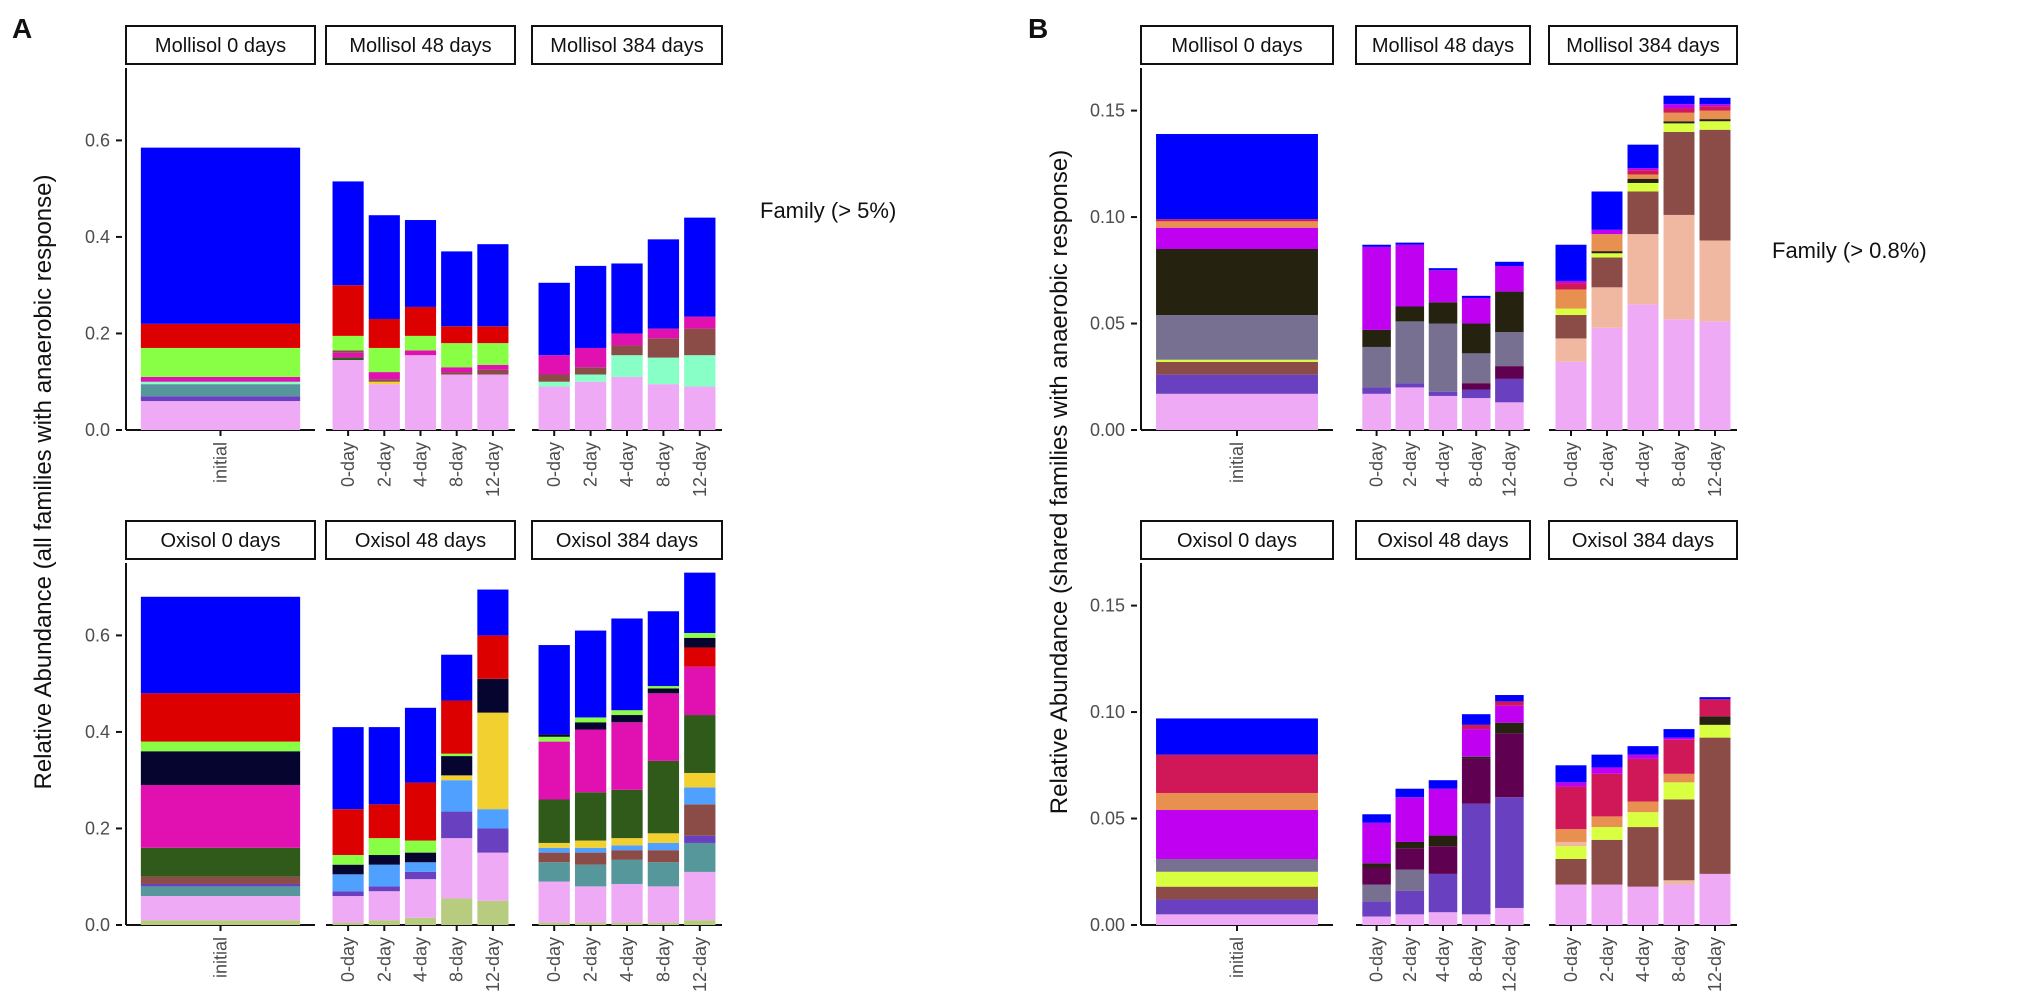 The width and height of the screenshot is (2033, 1000). I want to click on facet-title: Mollisol 384 days, so click(626, 46).